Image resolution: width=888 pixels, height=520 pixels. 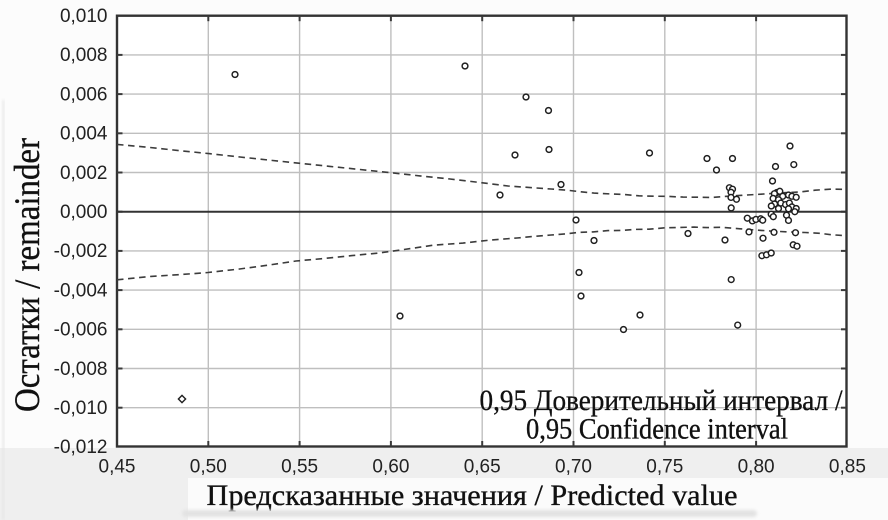 What do you see at coordinates (84, 173) in the screenshot?
I see `svg-text: 0,002` at bounding box center [84, 173].